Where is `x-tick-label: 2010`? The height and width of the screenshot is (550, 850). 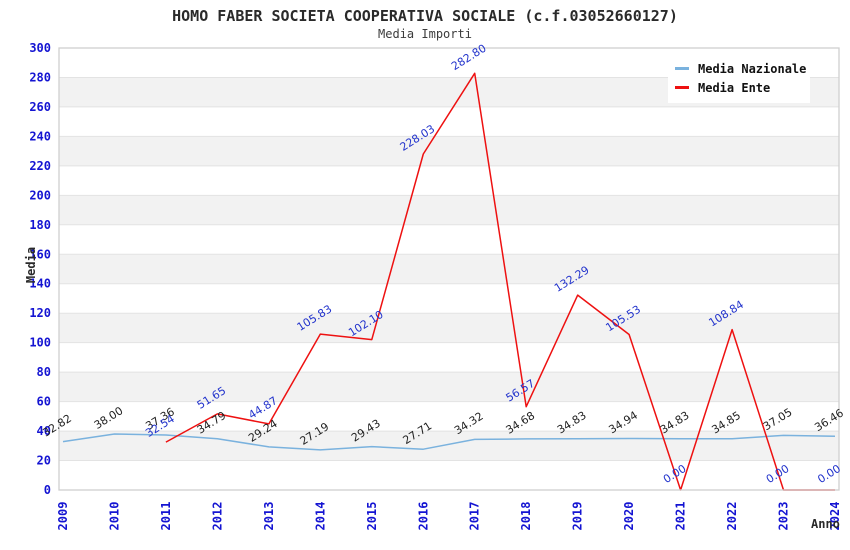
x-tick-label: 2010 is located at coordinates (114, 516).